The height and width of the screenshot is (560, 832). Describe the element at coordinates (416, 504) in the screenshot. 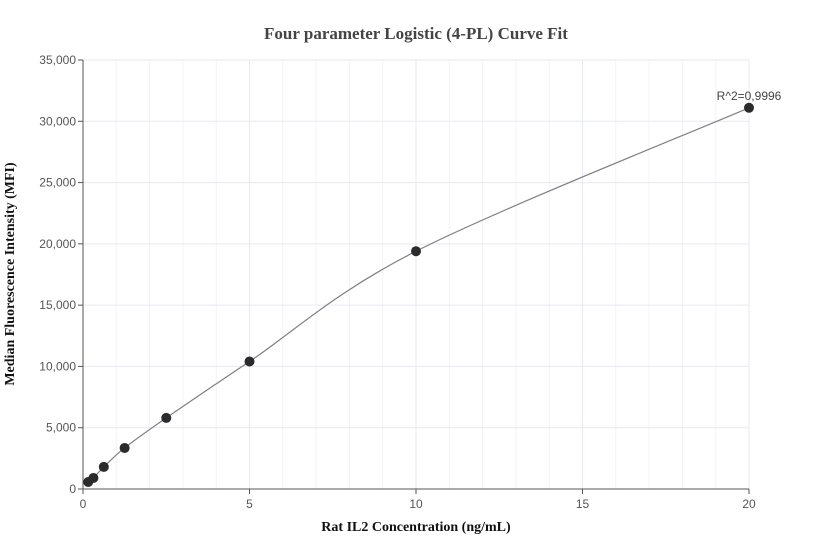

I see `x-tick-label: 10` at that location.